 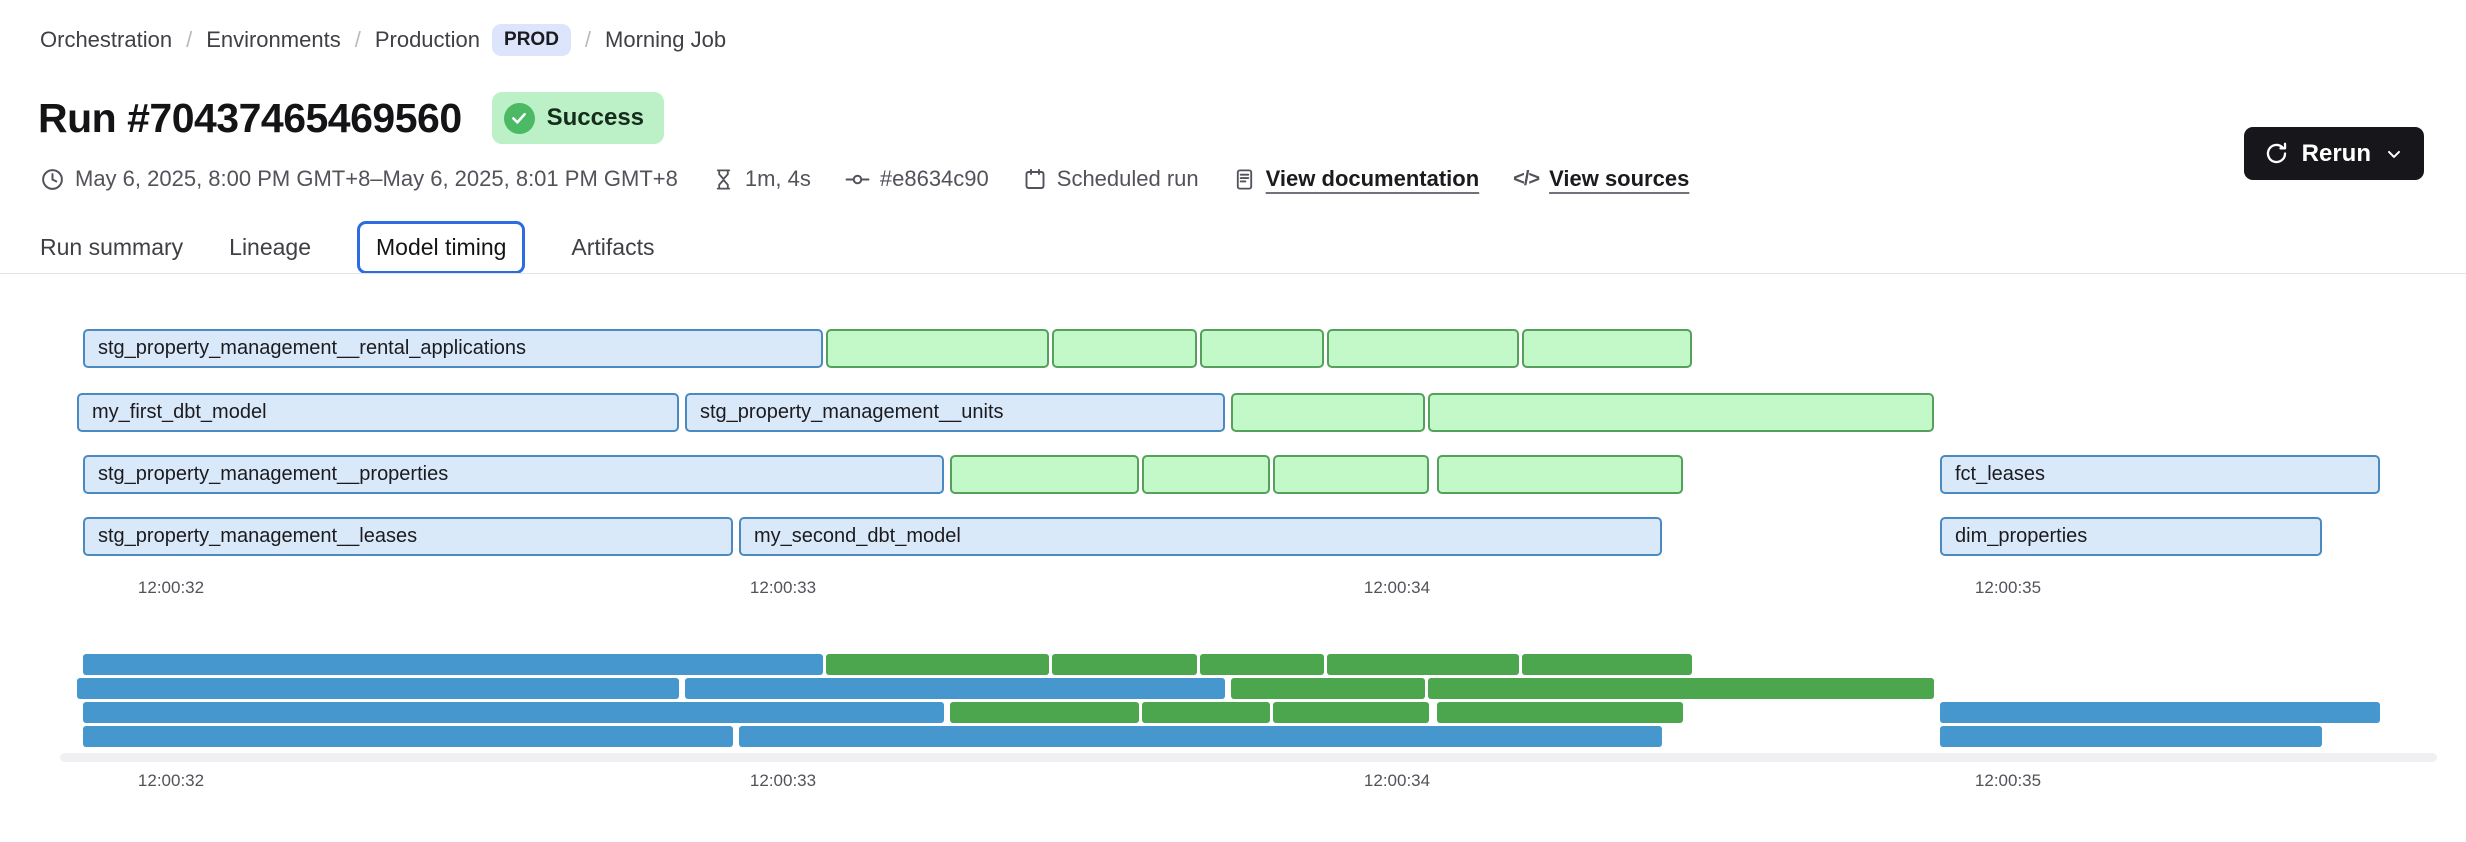 I want to click on model-bar: dim_properties, so click(x=2131, y=536).